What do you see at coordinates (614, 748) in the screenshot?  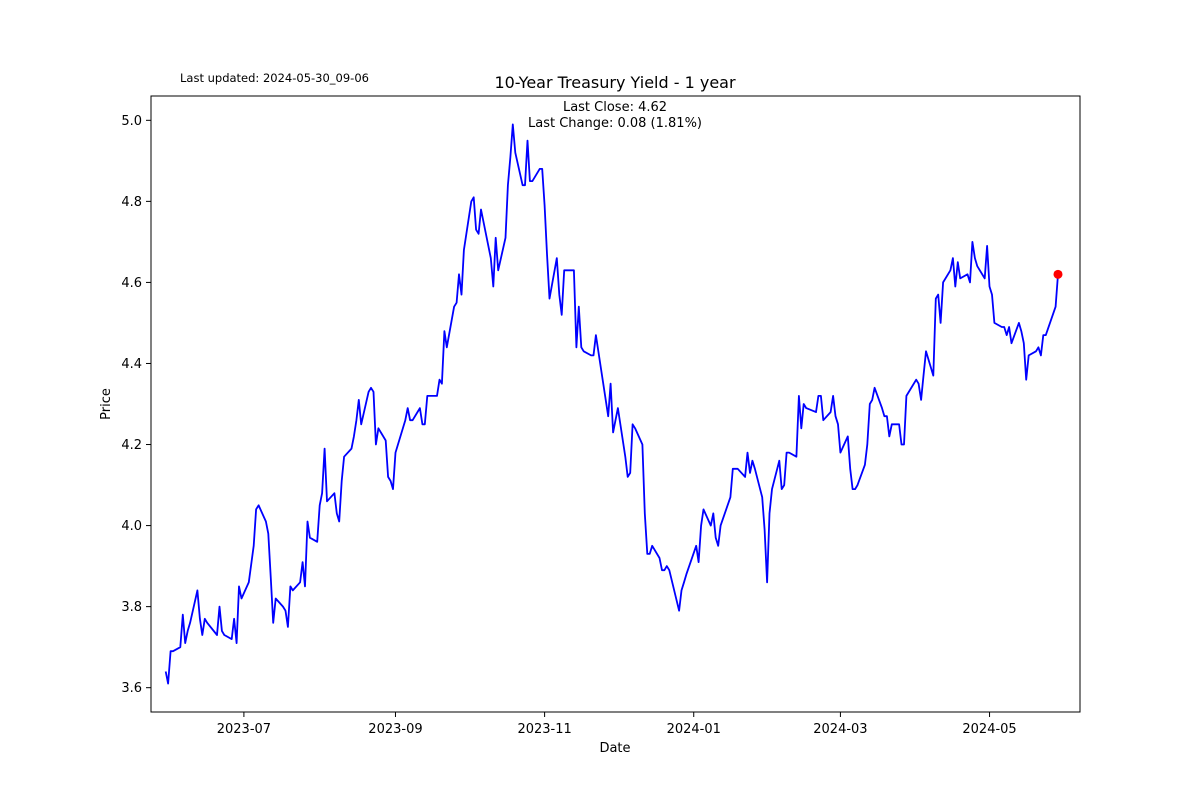 I see `x-axis-title: Date` at bounding box center [614, 748].